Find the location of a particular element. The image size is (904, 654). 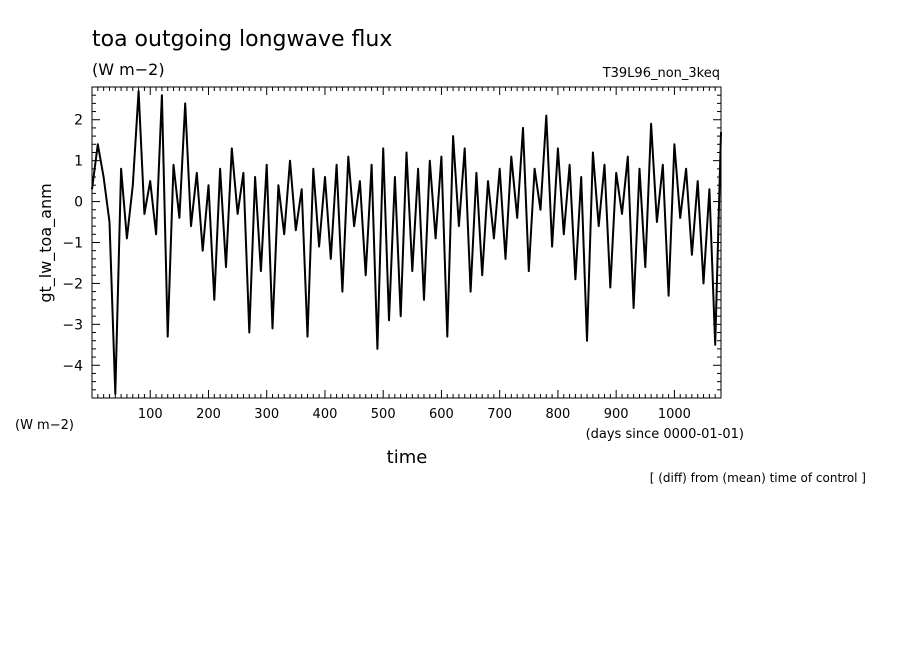

x-tick-label: 1000 is located at coordinates (674, 414).